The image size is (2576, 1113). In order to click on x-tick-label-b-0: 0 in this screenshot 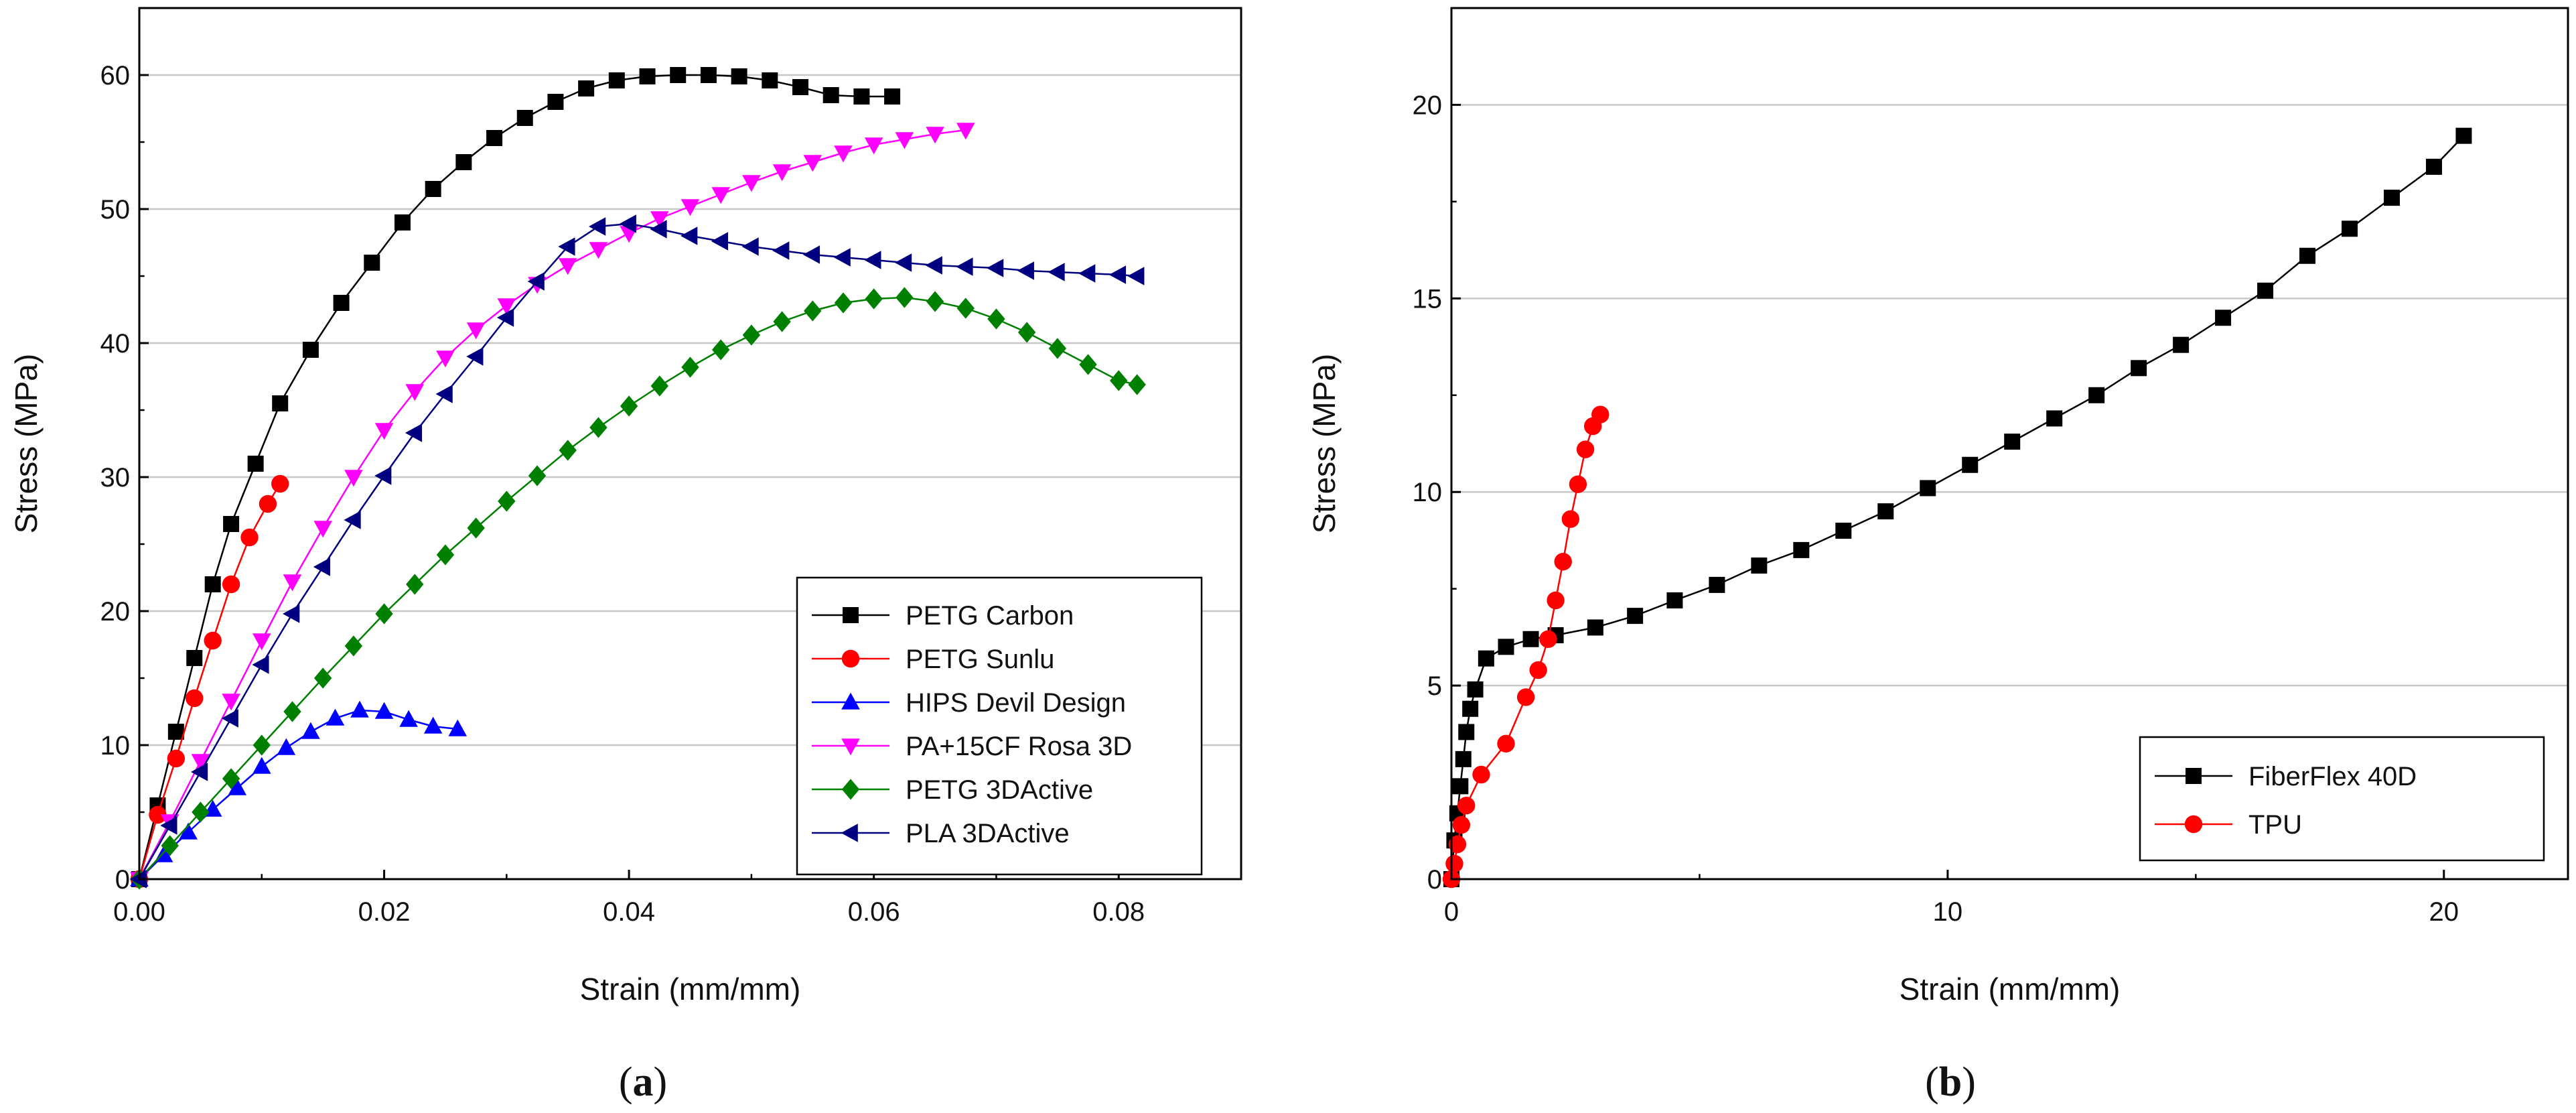, I will do `click(1451, 912)`.